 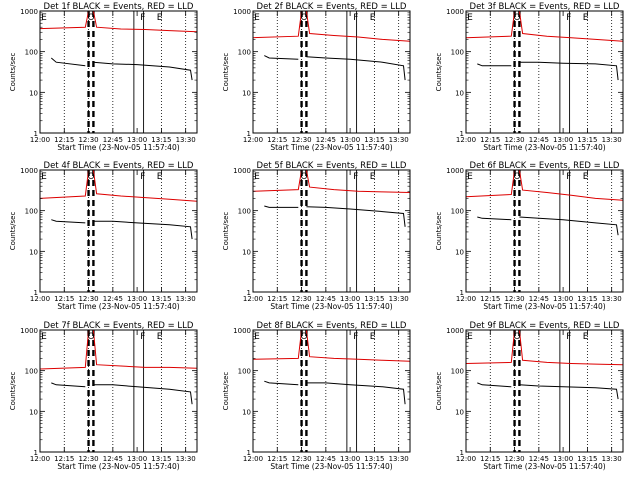 What do you see at coordinates (457, 372) in the screenshot?
I see `y-tick-label-9-2: 100` at bounding box center [457, 372].